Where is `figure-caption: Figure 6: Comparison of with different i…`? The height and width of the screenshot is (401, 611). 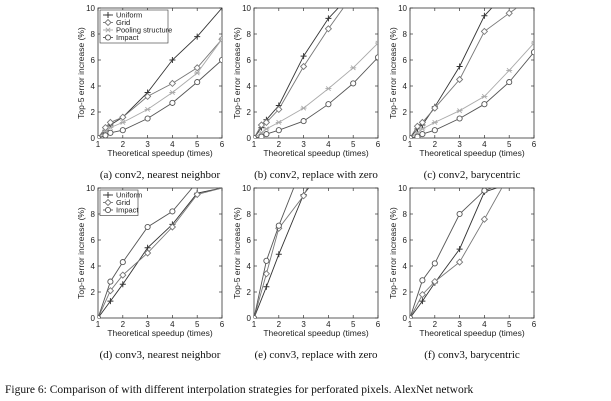 figure-caption: Figure 6: Comparison of with different i… is located at coordinates (239, 390).